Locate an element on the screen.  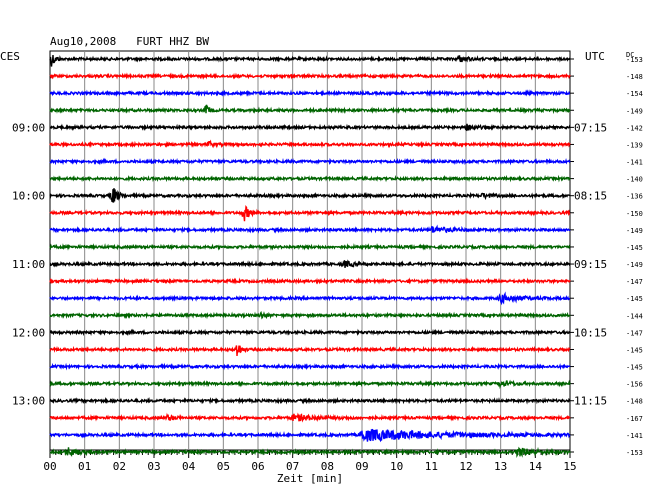
x-tick-label: 05 is located at coordinates (223, 466).